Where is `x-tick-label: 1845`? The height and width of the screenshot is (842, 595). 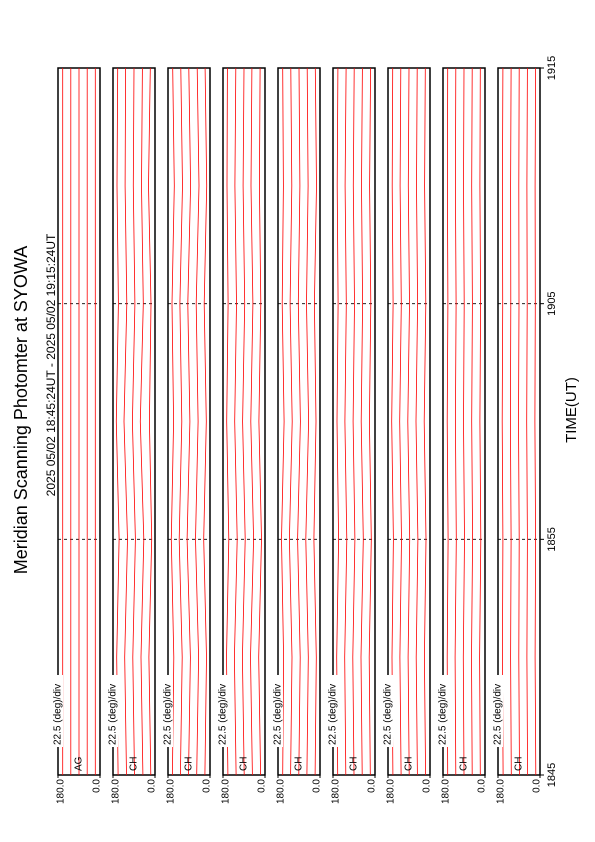
x-tick-label: 1845 is located at coordinates (552, 775).